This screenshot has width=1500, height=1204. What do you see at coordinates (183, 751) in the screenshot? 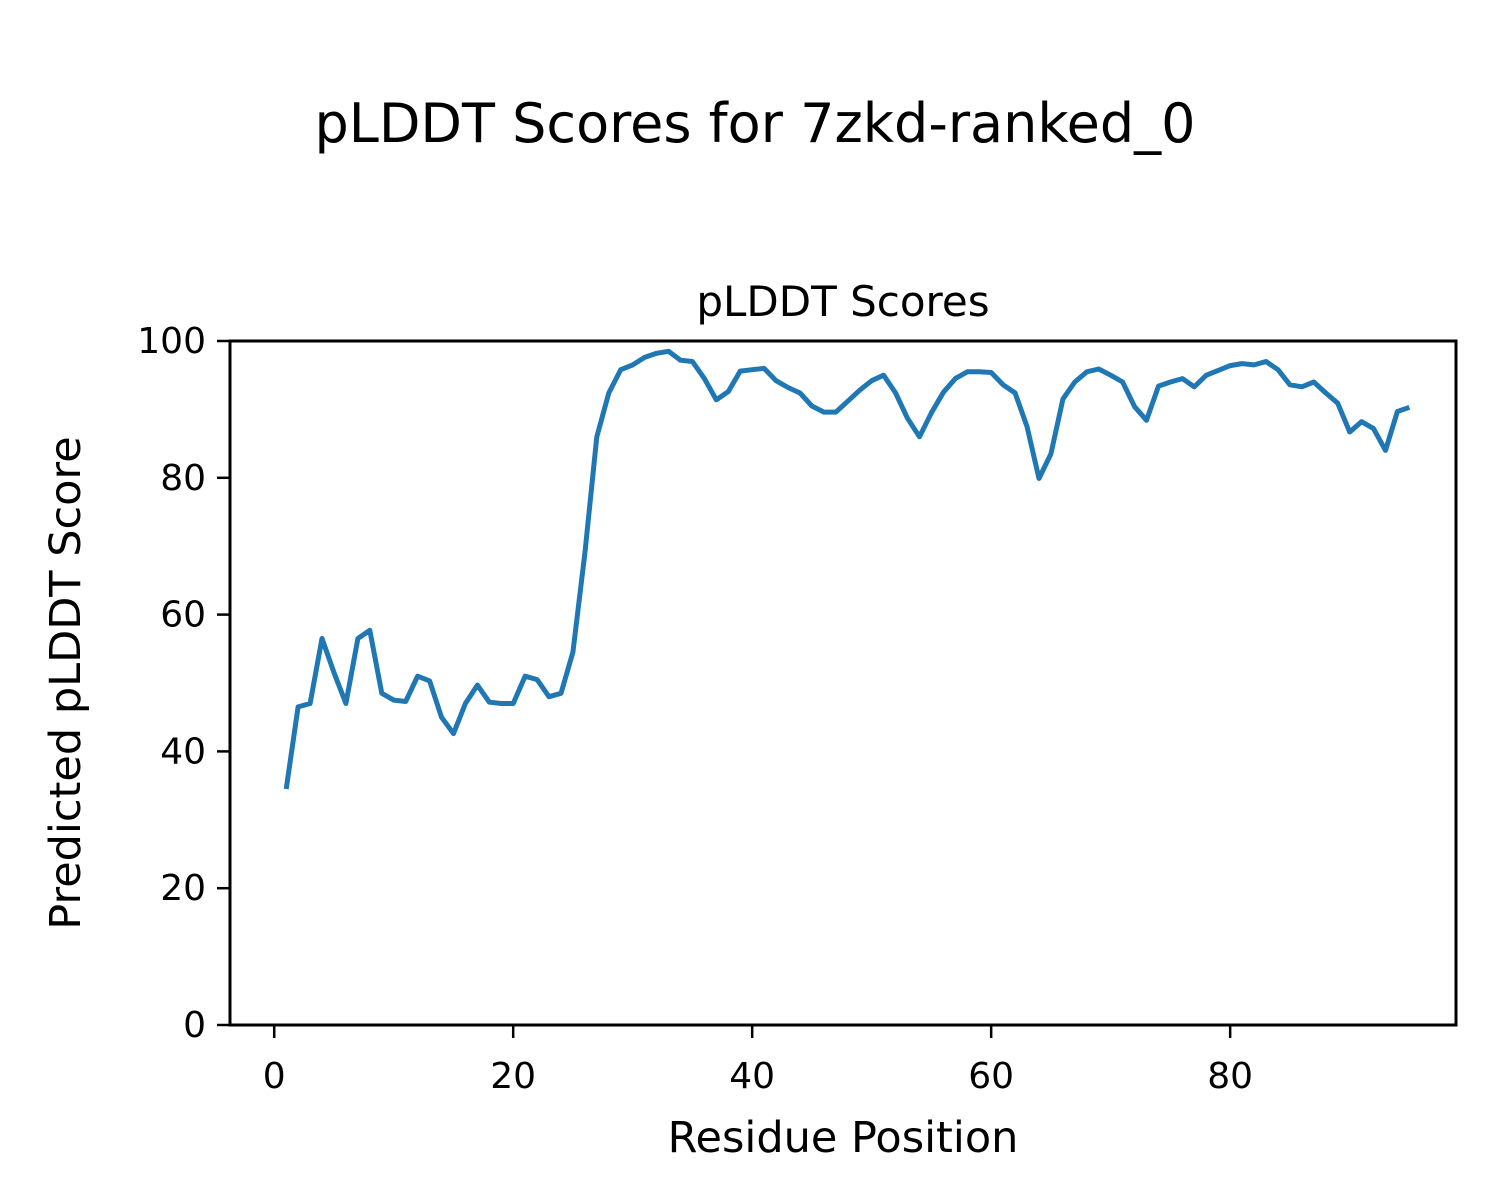
I see `y-tick-label: 40` at bounding box center [183, 751].